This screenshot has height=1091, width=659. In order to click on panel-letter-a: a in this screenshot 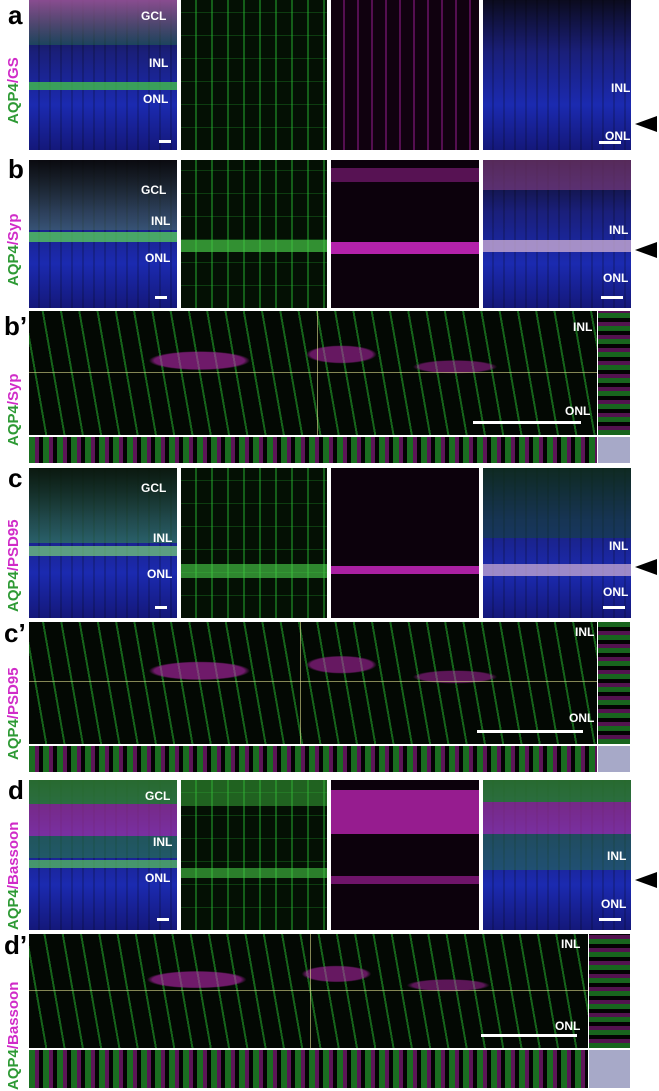, I will do `click(15, 15)`.